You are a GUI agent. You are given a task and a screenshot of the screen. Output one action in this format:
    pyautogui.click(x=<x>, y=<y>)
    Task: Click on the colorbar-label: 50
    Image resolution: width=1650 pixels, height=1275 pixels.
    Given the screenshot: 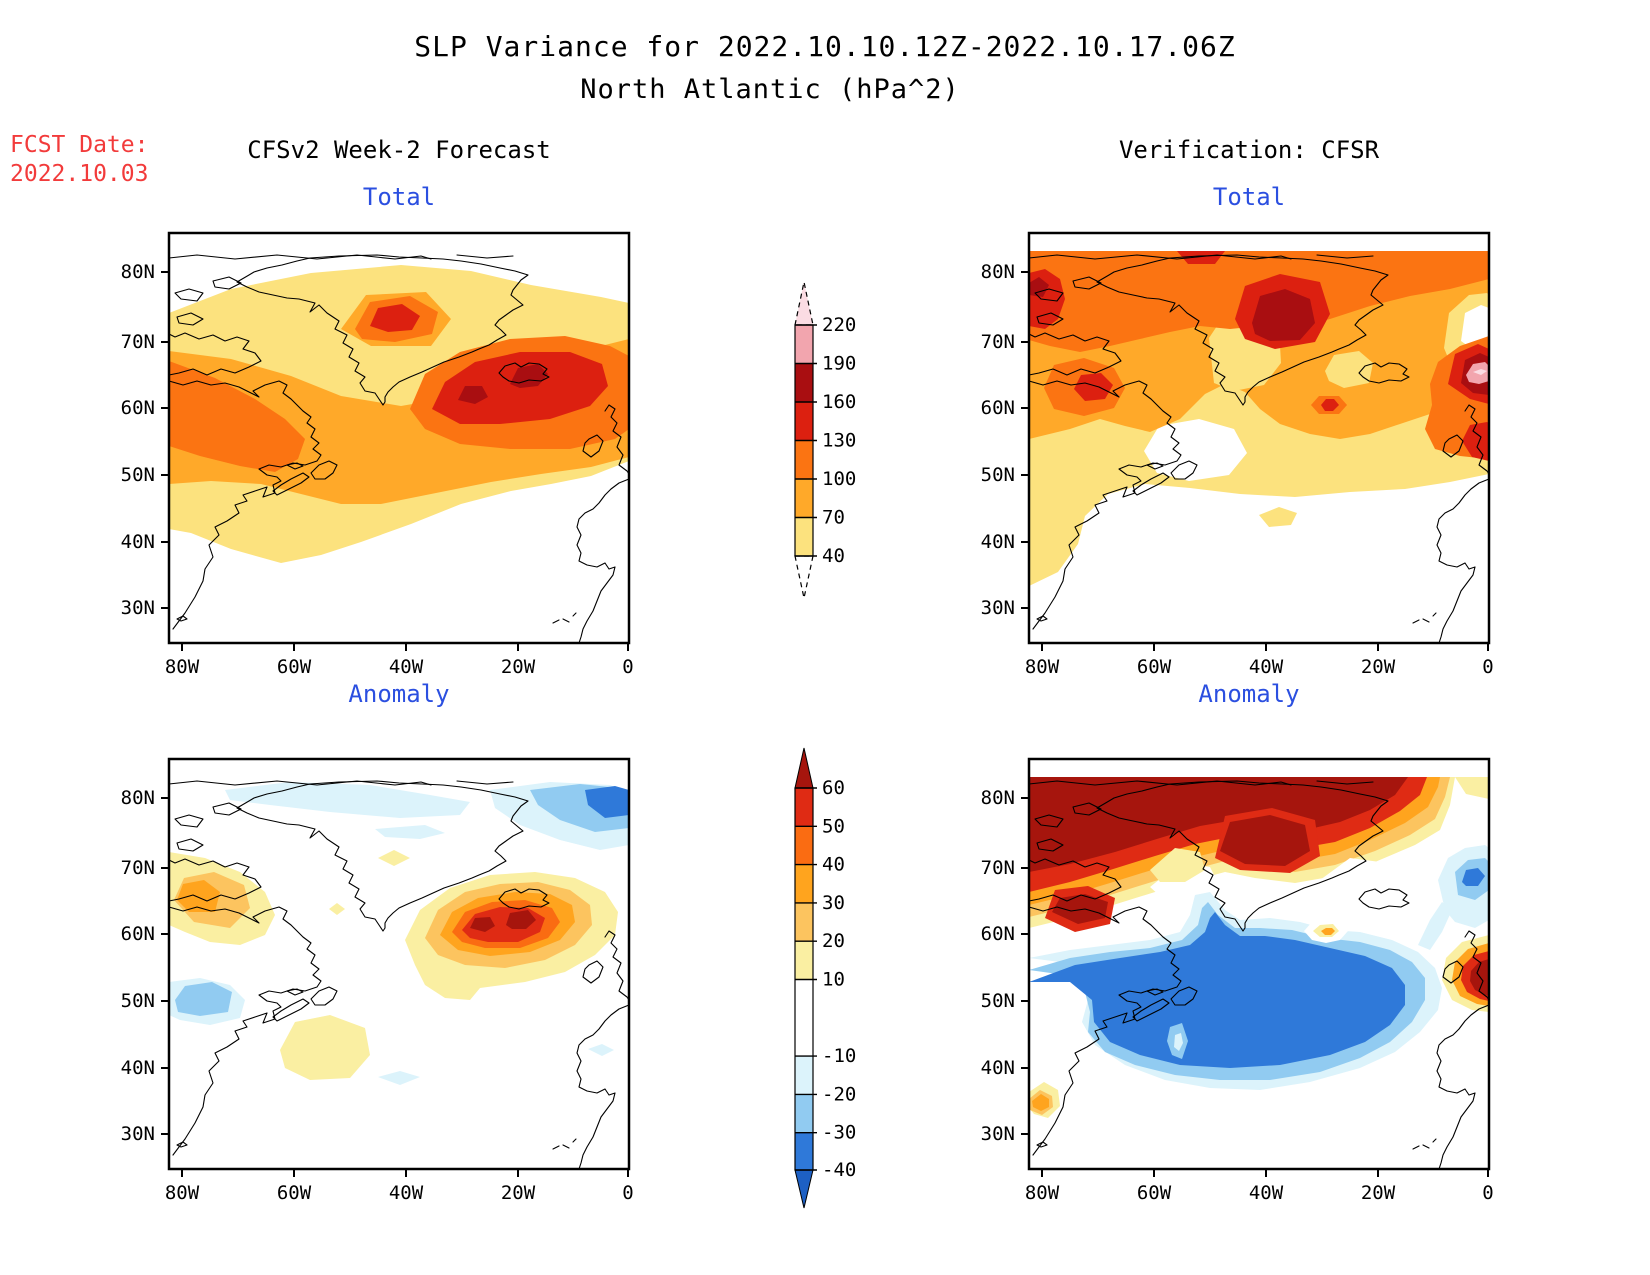 What is the action you would take?
    pyautogui.click(x=833, y=826)
    